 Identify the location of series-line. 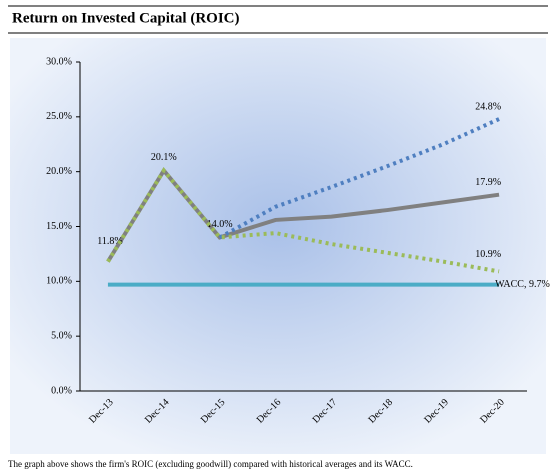
(359, 178).